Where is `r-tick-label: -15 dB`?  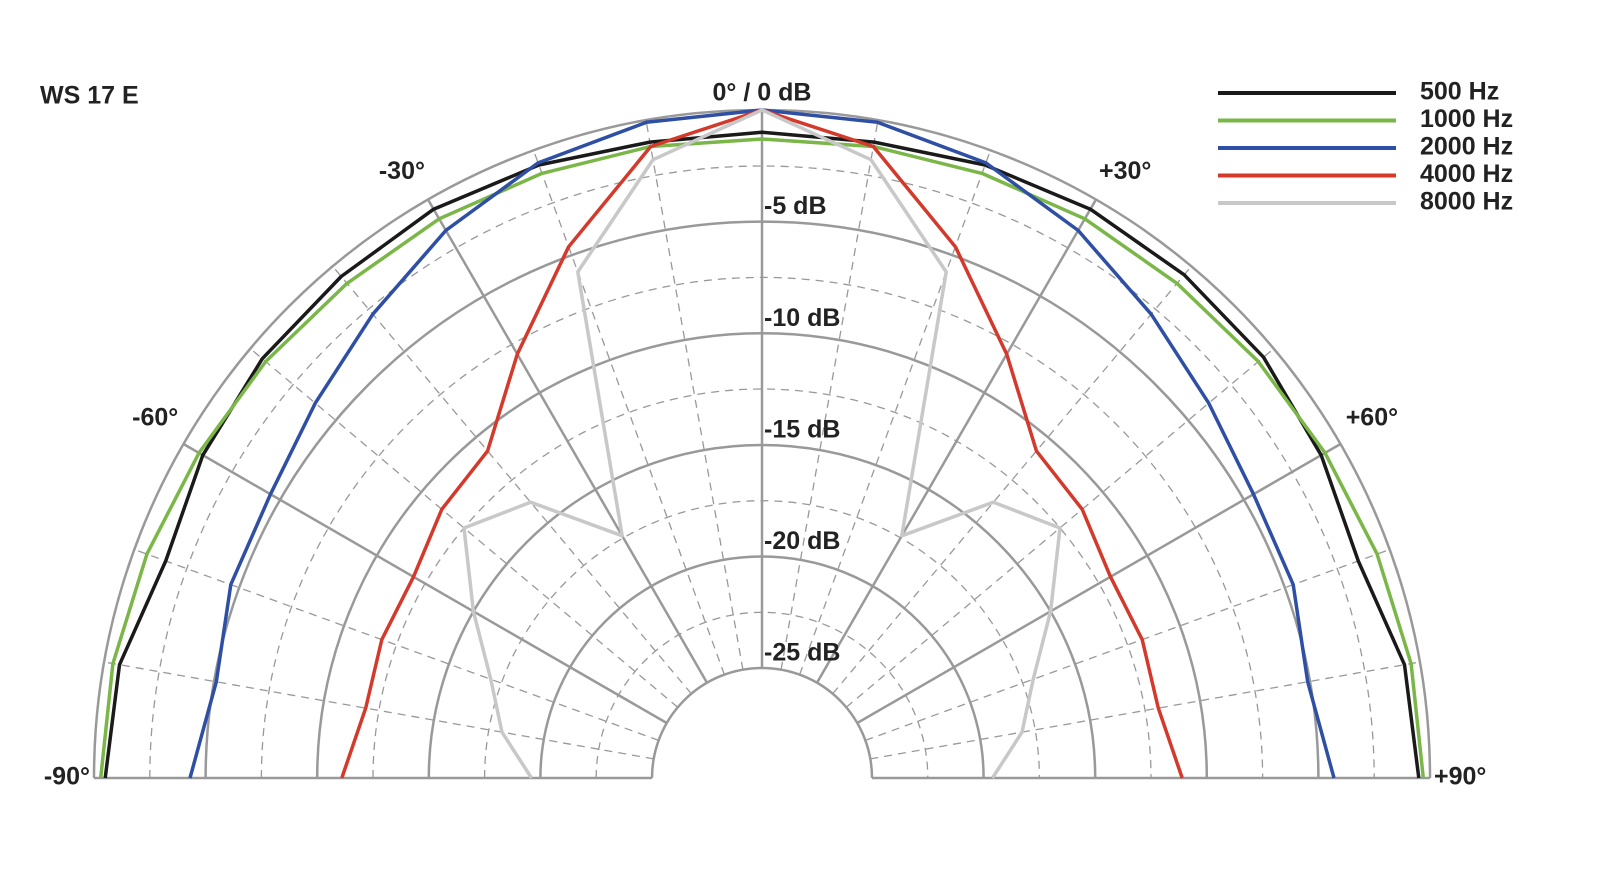
r-tick-label: -15 dB is located at coordinates (802, 429).